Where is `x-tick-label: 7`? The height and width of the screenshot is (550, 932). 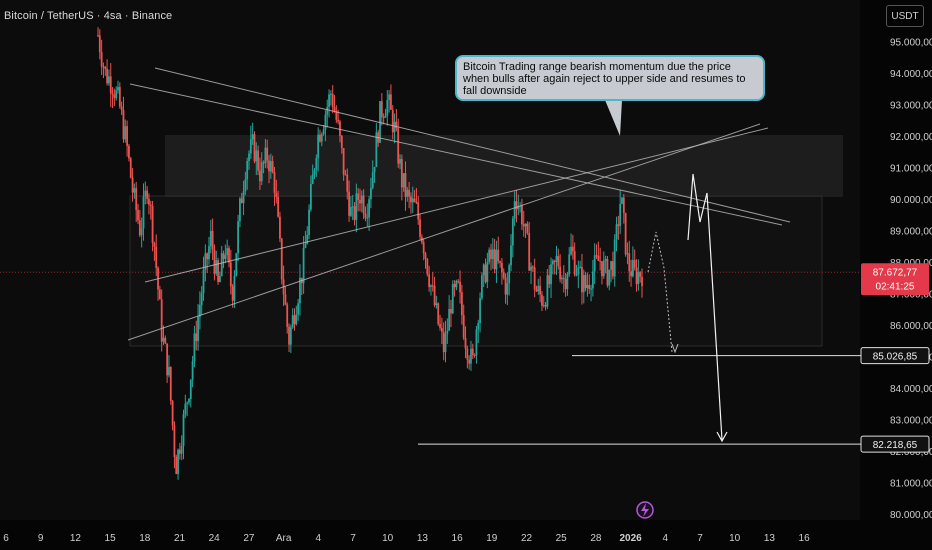 x-tick-label: 7 is located at coordinates (353, 538).